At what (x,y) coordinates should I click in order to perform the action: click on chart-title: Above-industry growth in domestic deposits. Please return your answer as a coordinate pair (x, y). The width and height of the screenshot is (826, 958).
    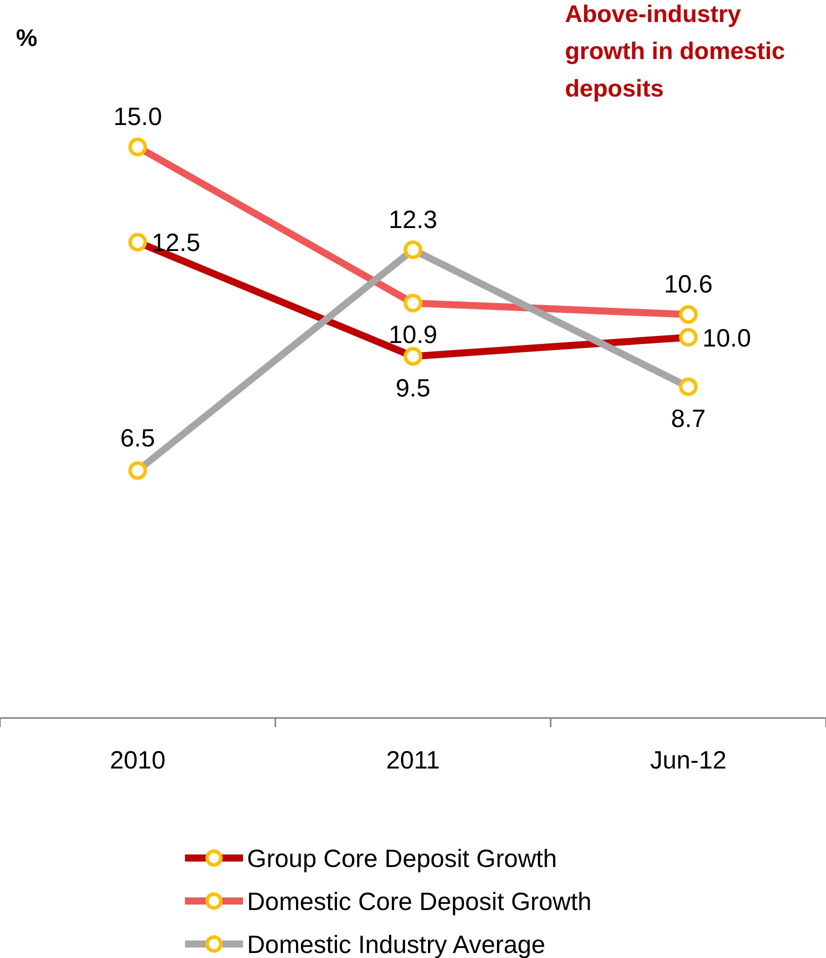
    Looking at the image, I should click on (675, 51).